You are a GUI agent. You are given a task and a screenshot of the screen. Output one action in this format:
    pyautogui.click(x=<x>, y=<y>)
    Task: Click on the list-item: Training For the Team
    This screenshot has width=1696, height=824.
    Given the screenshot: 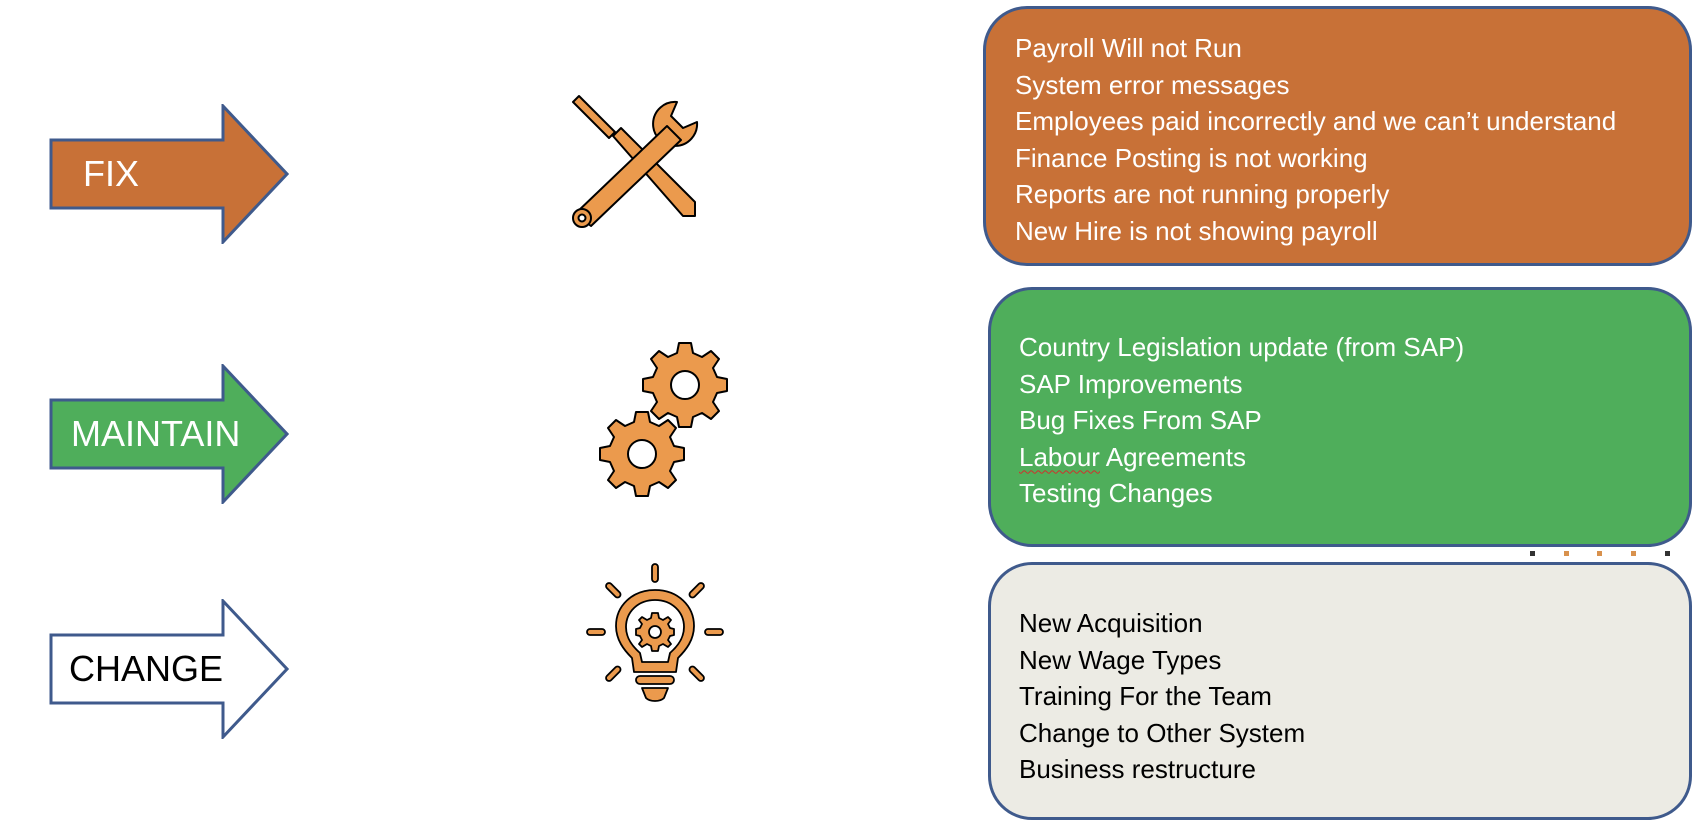 What is the action you would take?
    pyautogui.click(x=1145, y=696)
    